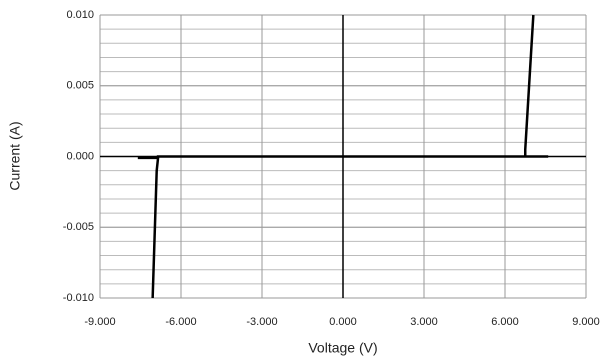  Describe the element at coordinates (180, 322) in the screenshot. I see `x-tick-label: -6.000` at that location.